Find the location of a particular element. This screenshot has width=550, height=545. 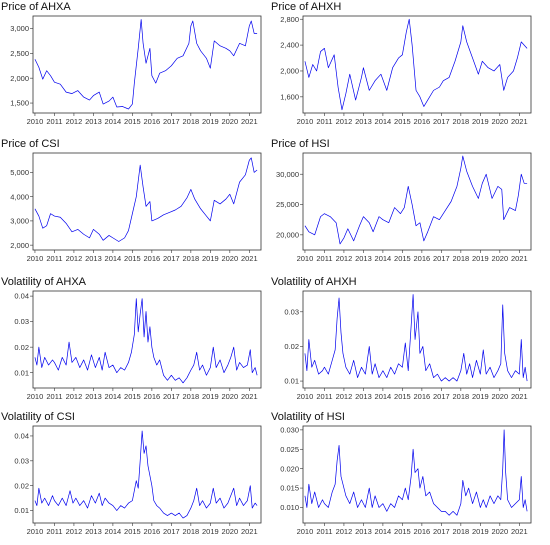

y-tick-label: 4,000 is located at coordinates (19, 196).